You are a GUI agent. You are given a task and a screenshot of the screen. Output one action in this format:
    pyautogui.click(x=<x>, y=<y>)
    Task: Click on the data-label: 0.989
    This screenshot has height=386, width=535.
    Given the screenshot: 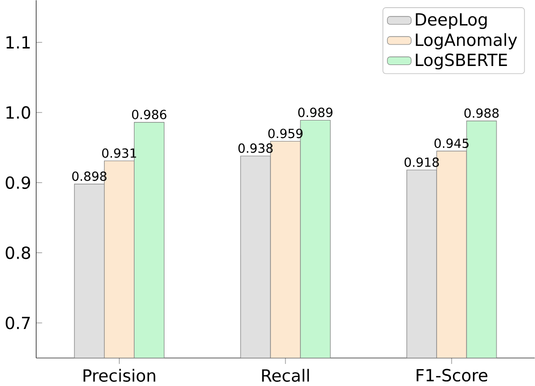 What is the action you would take?
    pyautogui.click(x=315, y=112)
    